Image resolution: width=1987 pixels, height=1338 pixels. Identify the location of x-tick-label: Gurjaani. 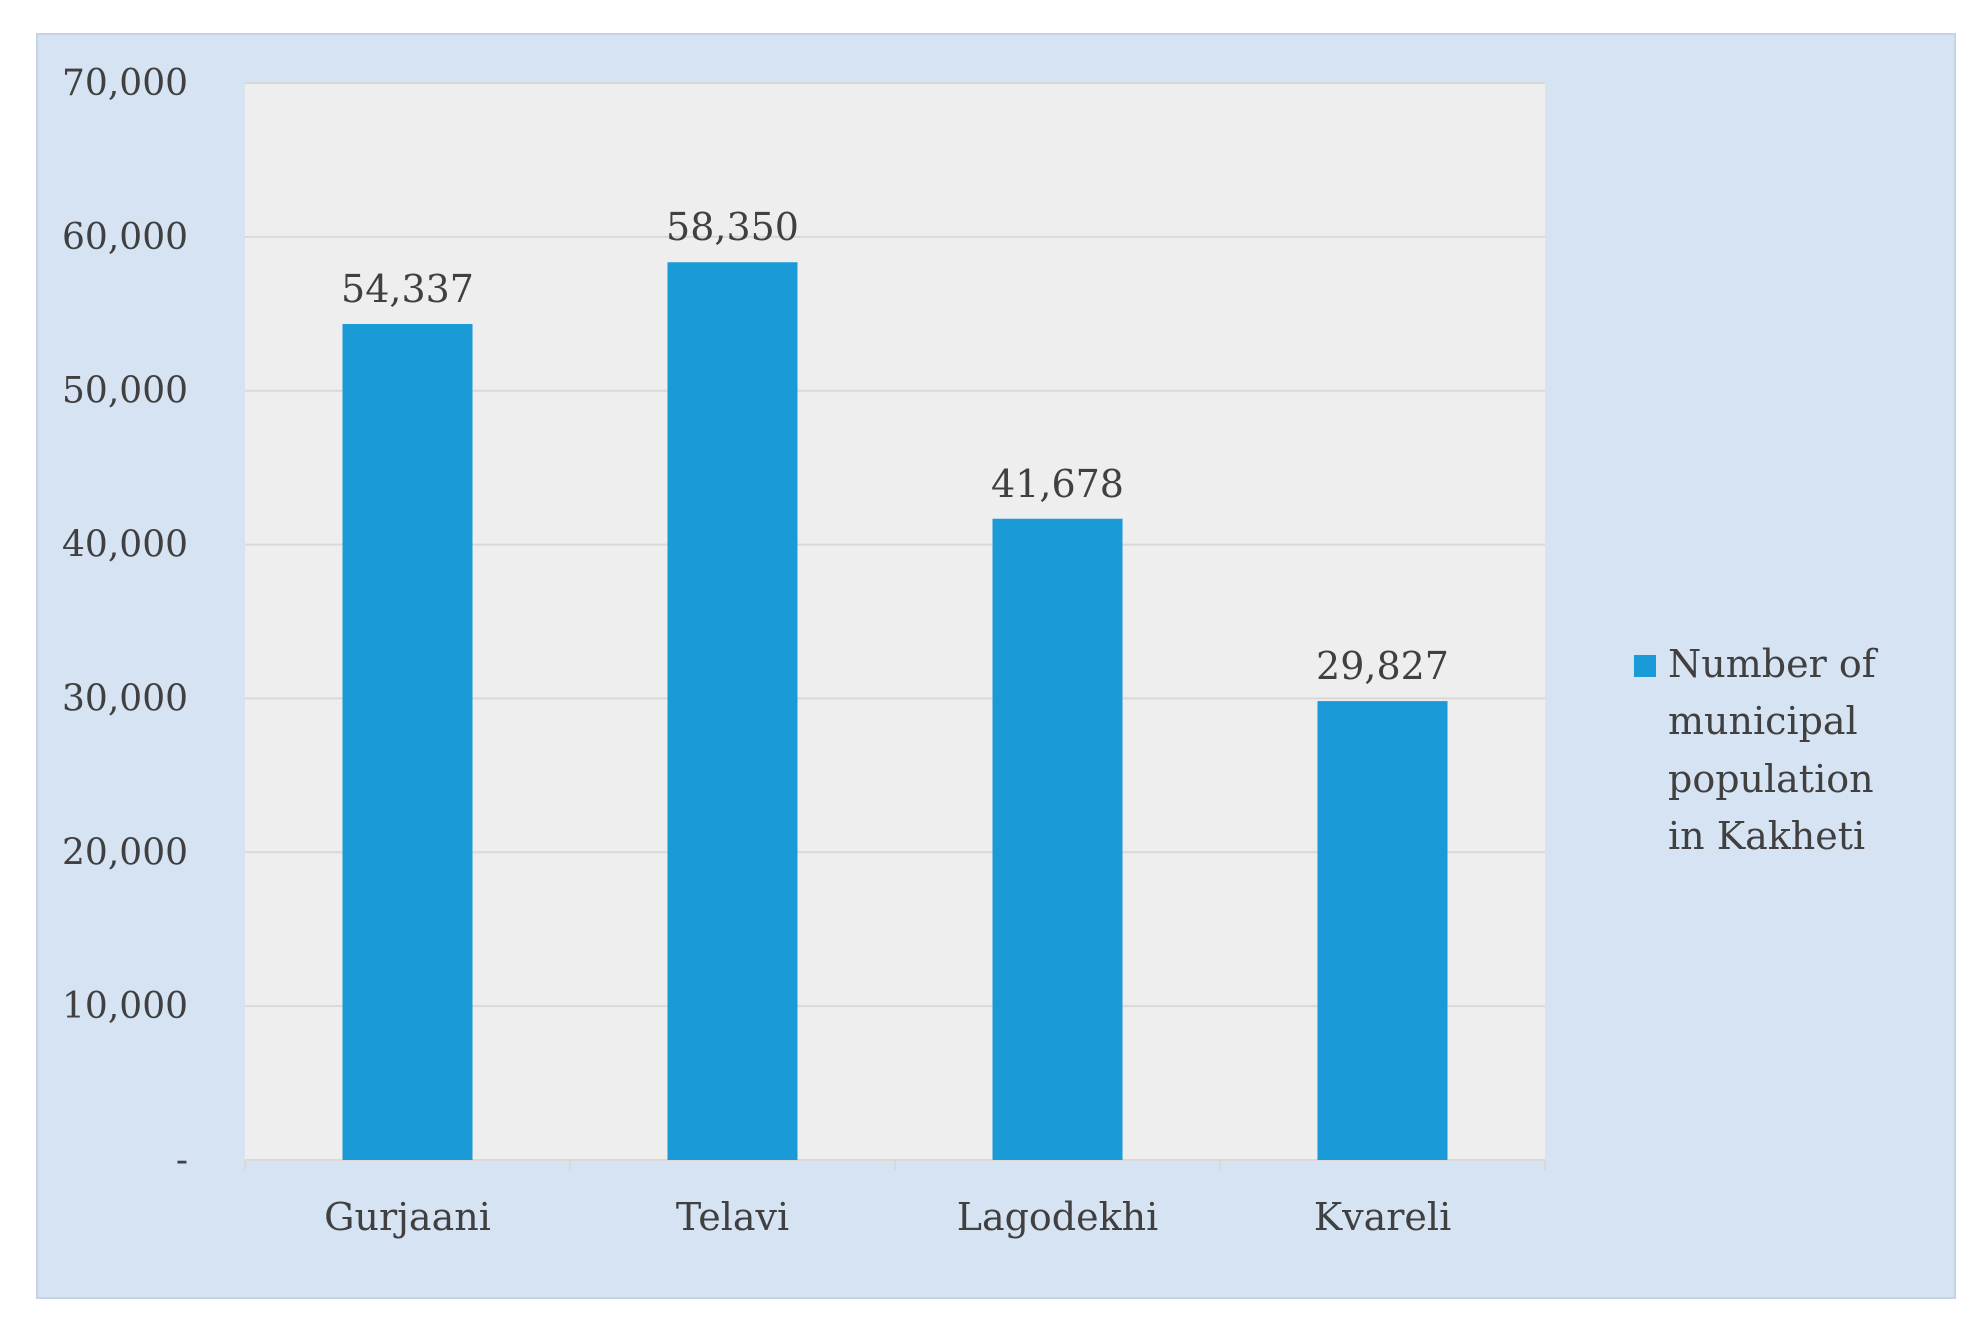
(407, 1217).